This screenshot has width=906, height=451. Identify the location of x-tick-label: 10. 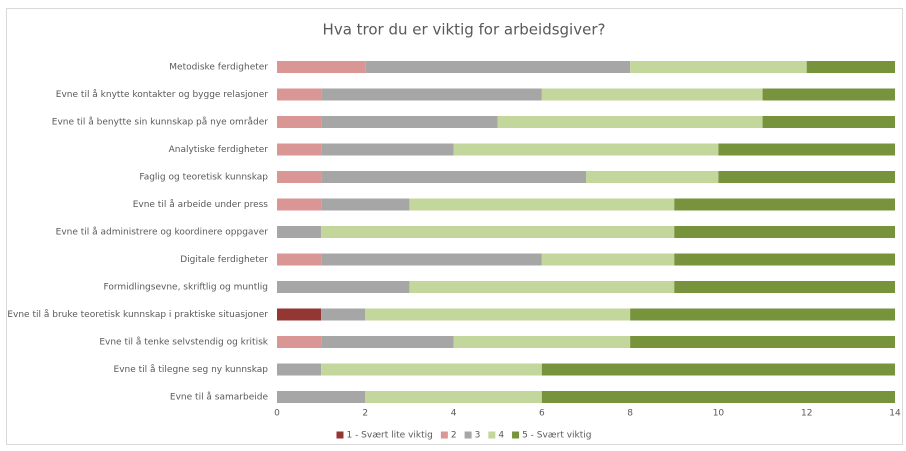
(719, 414).